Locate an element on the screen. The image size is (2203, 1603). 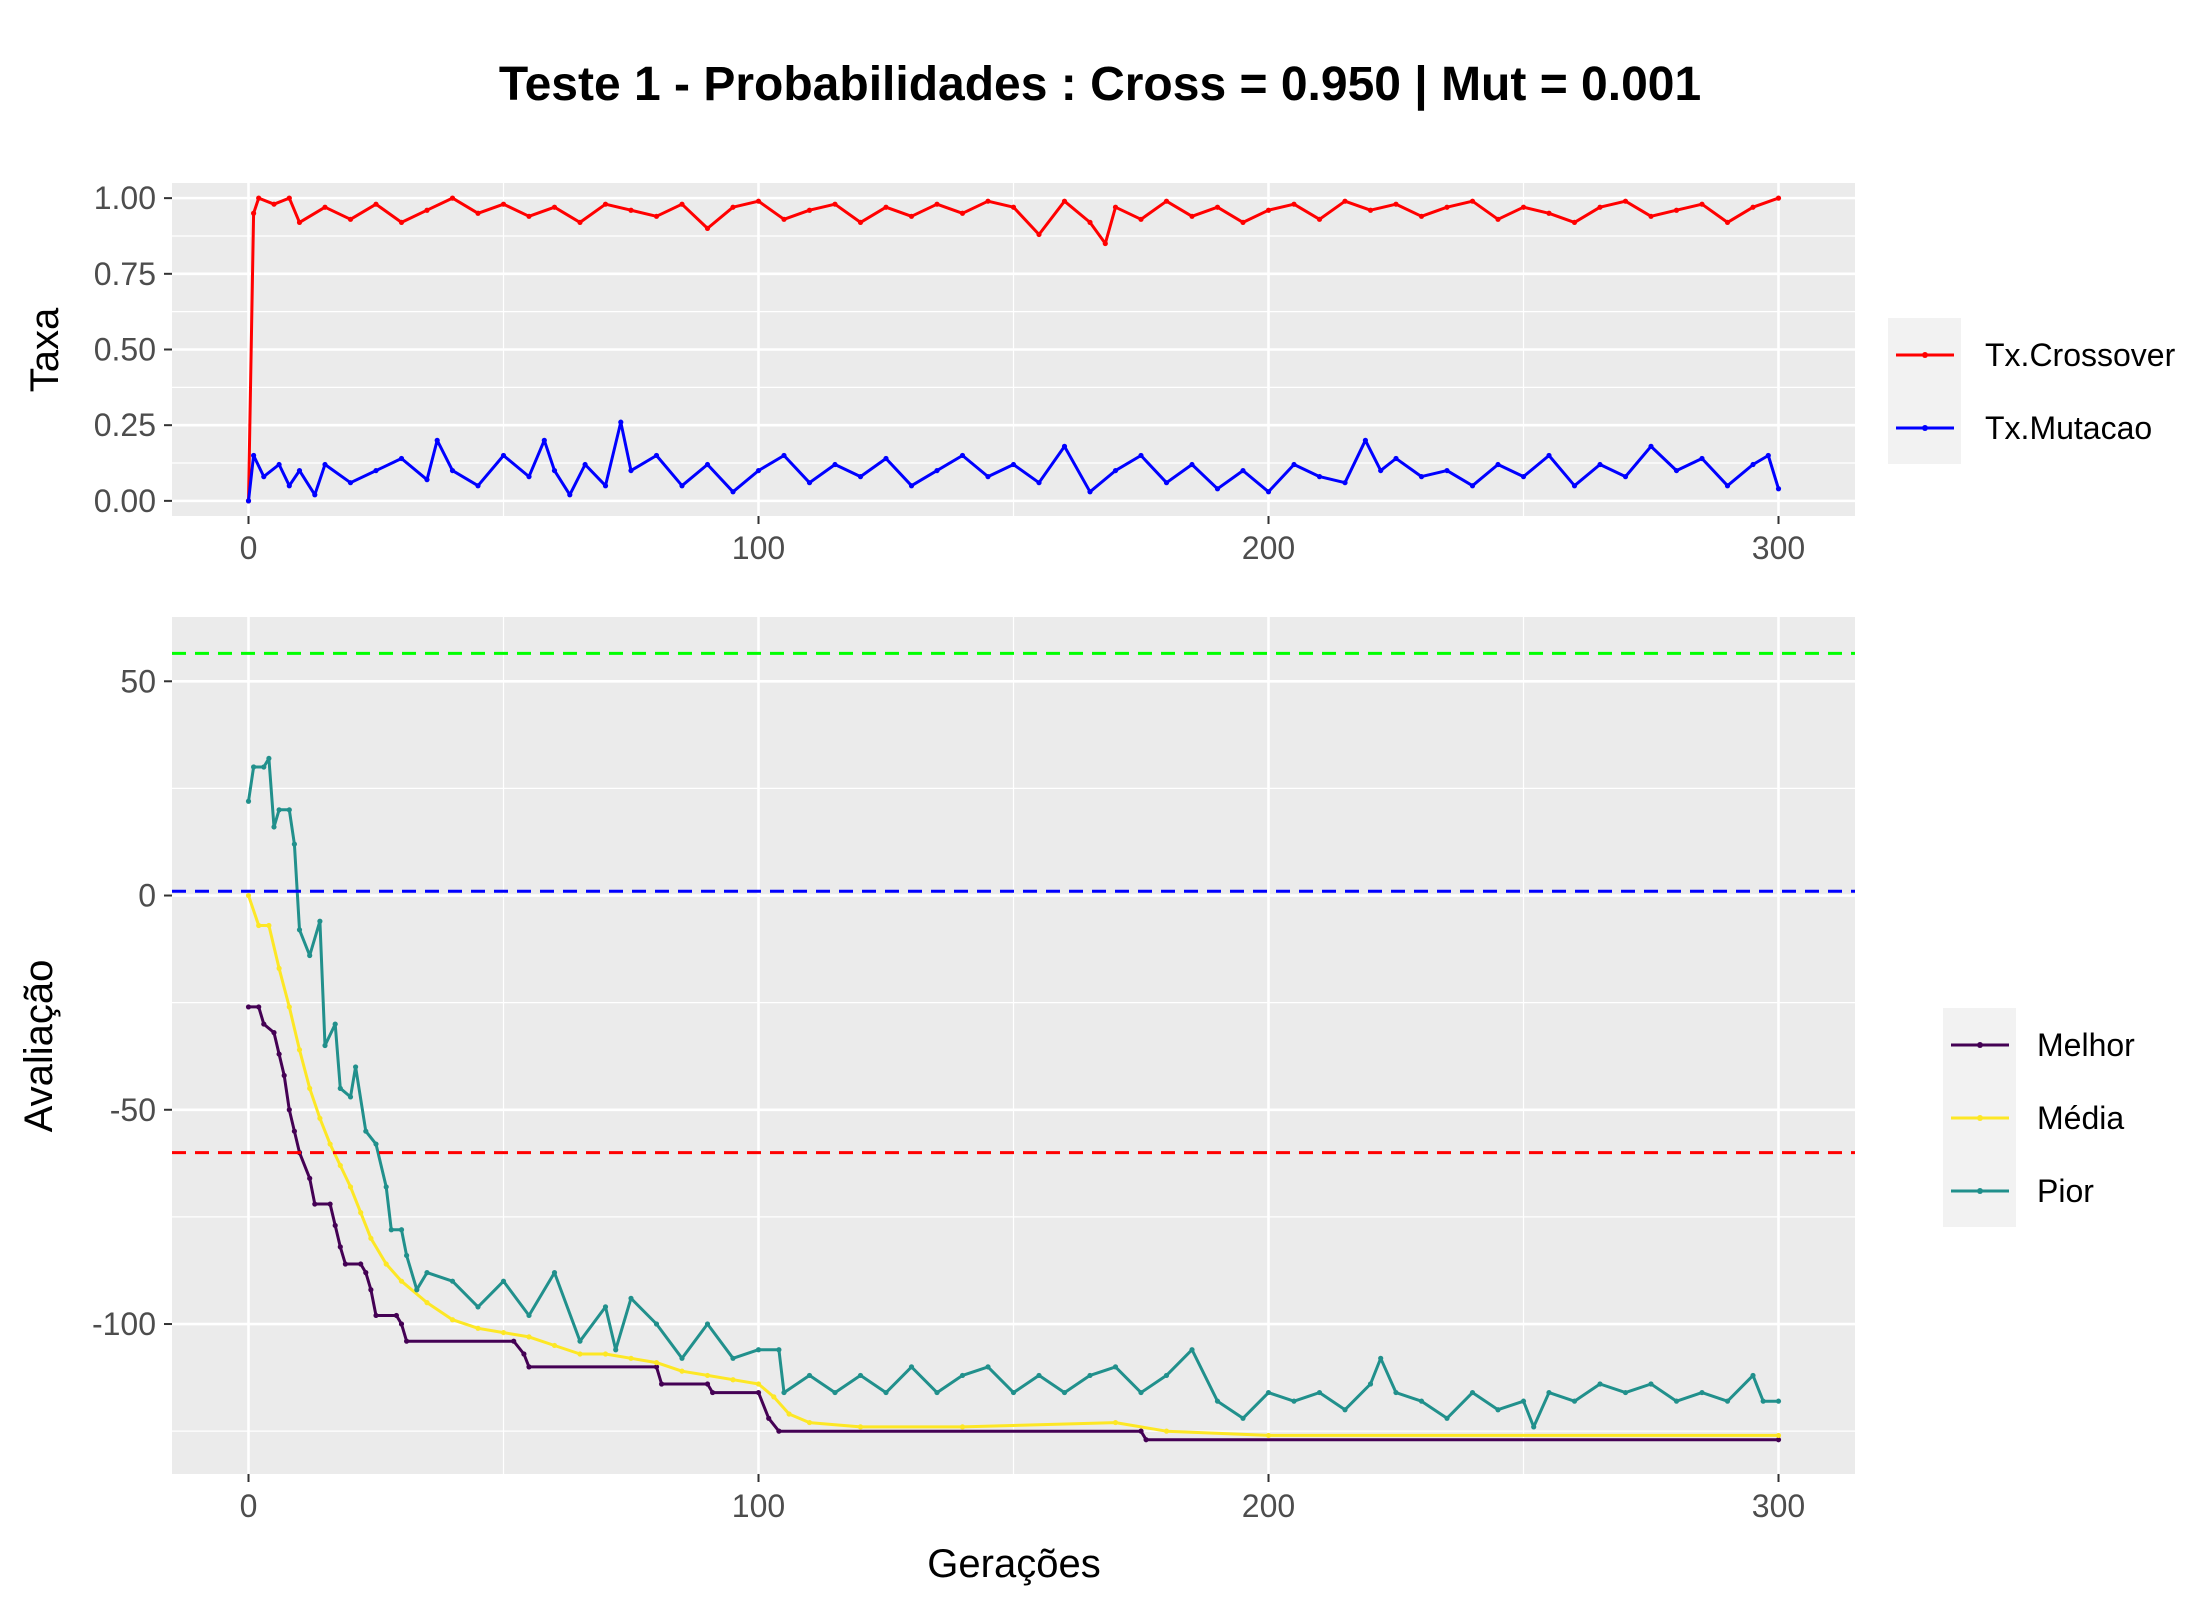
rate-panel-x-tick-label: 200 is located at coordinates (1268, 548).